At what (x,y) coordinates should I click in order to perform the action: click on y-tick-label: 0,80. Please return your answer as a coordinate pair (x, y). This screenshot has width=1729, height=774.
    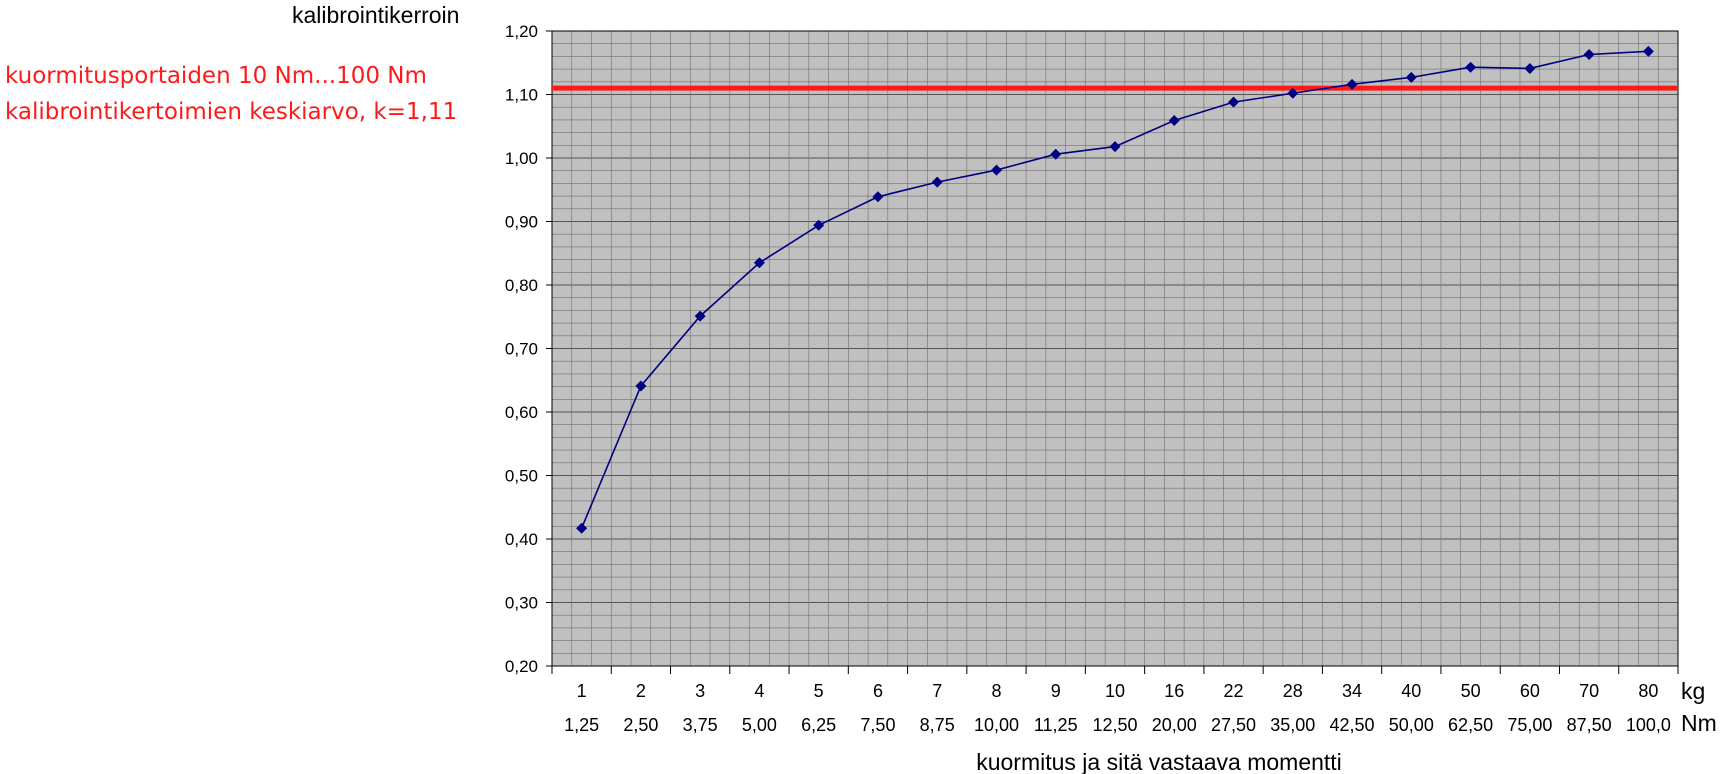
    Looking at the image, I should click on (521, 285).